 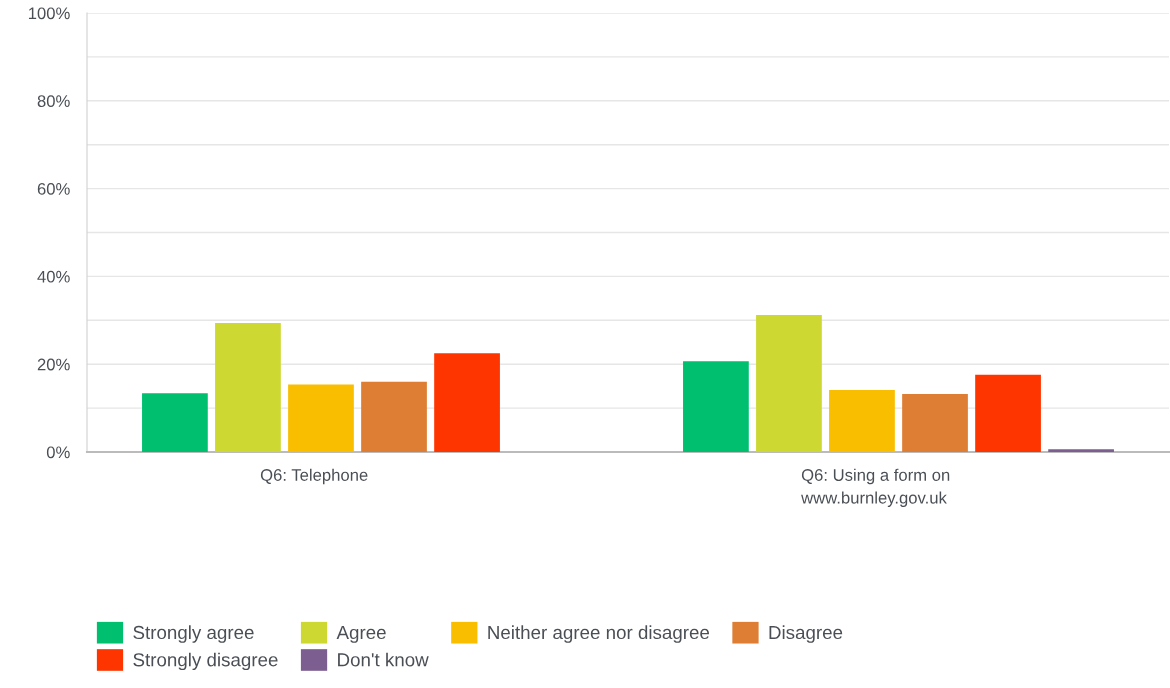 I want to click on legend-label: Agree, so click(x=361, y=634).